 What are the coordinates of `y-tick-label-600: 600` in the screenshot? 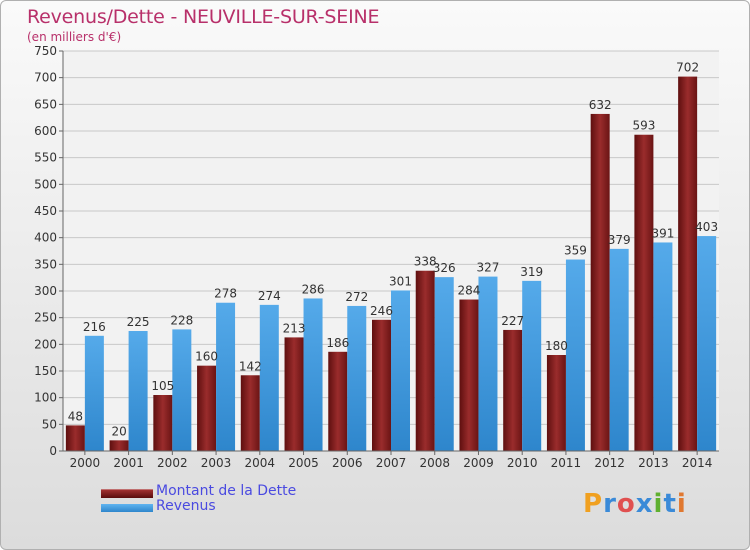 It's located at (45, 131).